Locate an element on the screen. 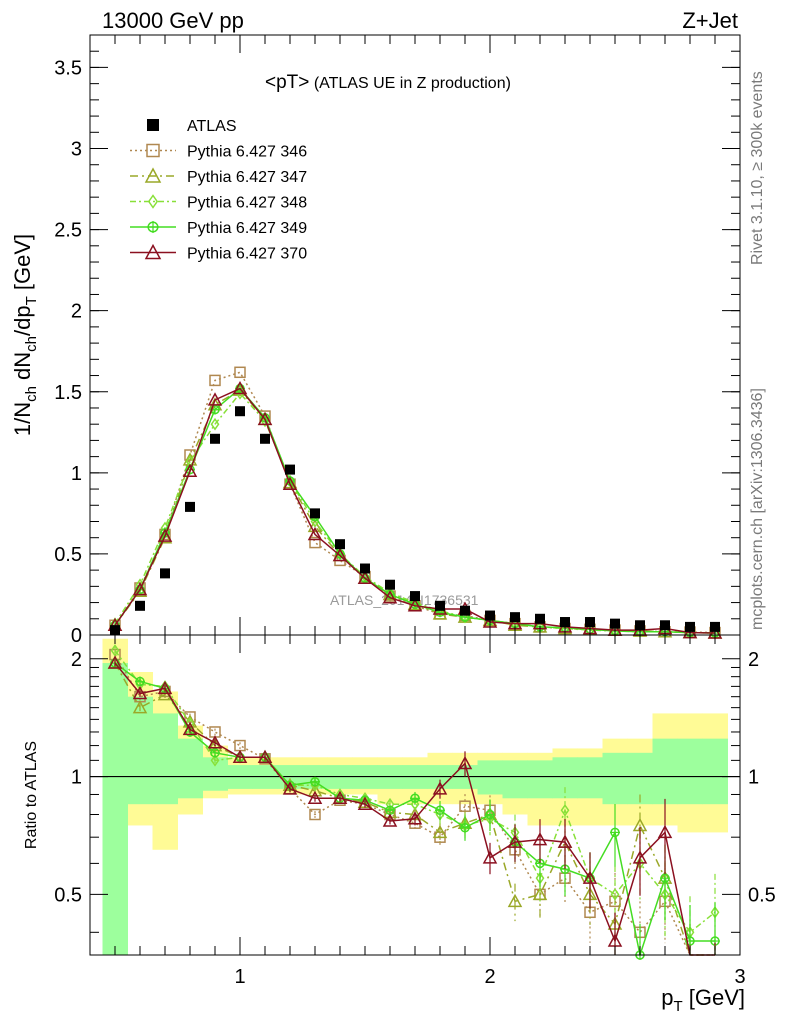  side-note-bottom: mcplots.cern.ch [arXiv:1306.3436] is located at coordinates (757, 509).